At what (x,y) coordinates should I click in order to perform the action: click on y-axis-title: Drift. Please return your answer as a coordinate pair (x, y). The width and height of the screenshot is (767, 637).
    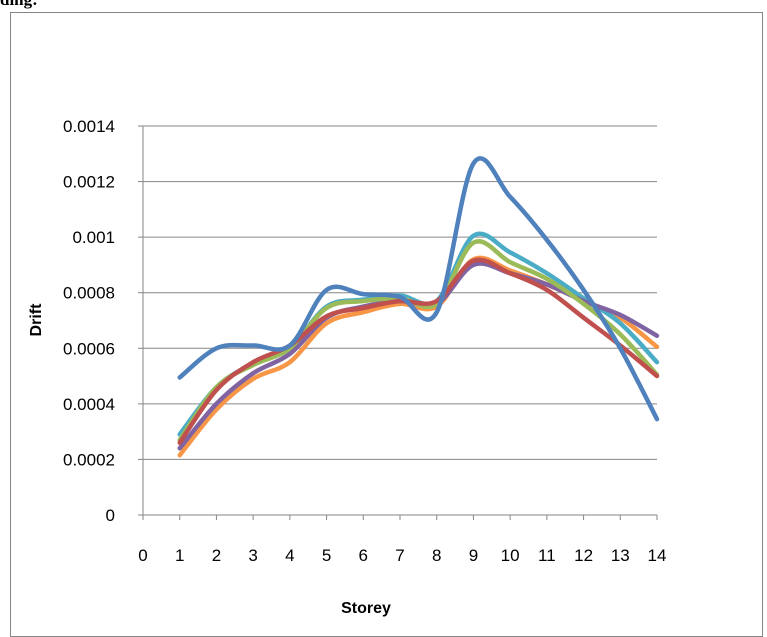
    Looking at the image, I should click on (36, 320).